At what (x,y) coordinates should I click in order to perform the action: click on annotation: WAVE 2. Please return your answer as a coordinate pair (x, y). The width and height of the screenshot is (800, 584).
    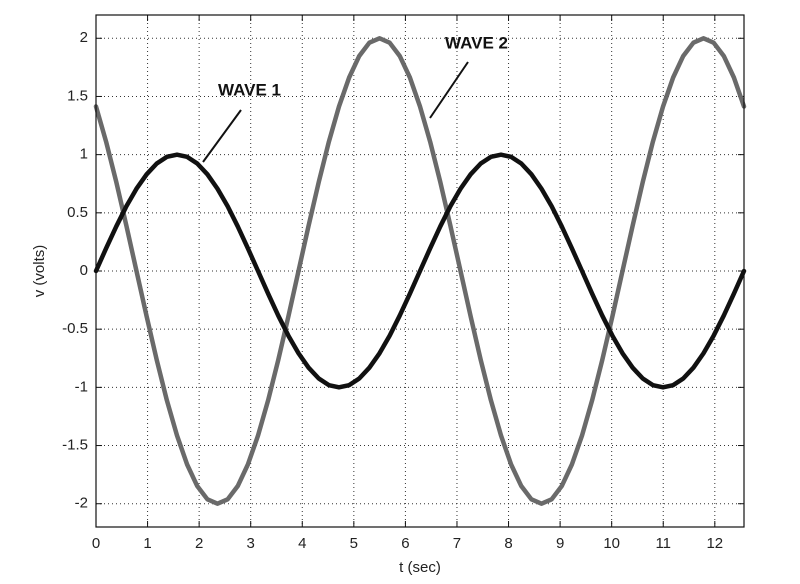
    Looking at the image, I should click on (476, 42).